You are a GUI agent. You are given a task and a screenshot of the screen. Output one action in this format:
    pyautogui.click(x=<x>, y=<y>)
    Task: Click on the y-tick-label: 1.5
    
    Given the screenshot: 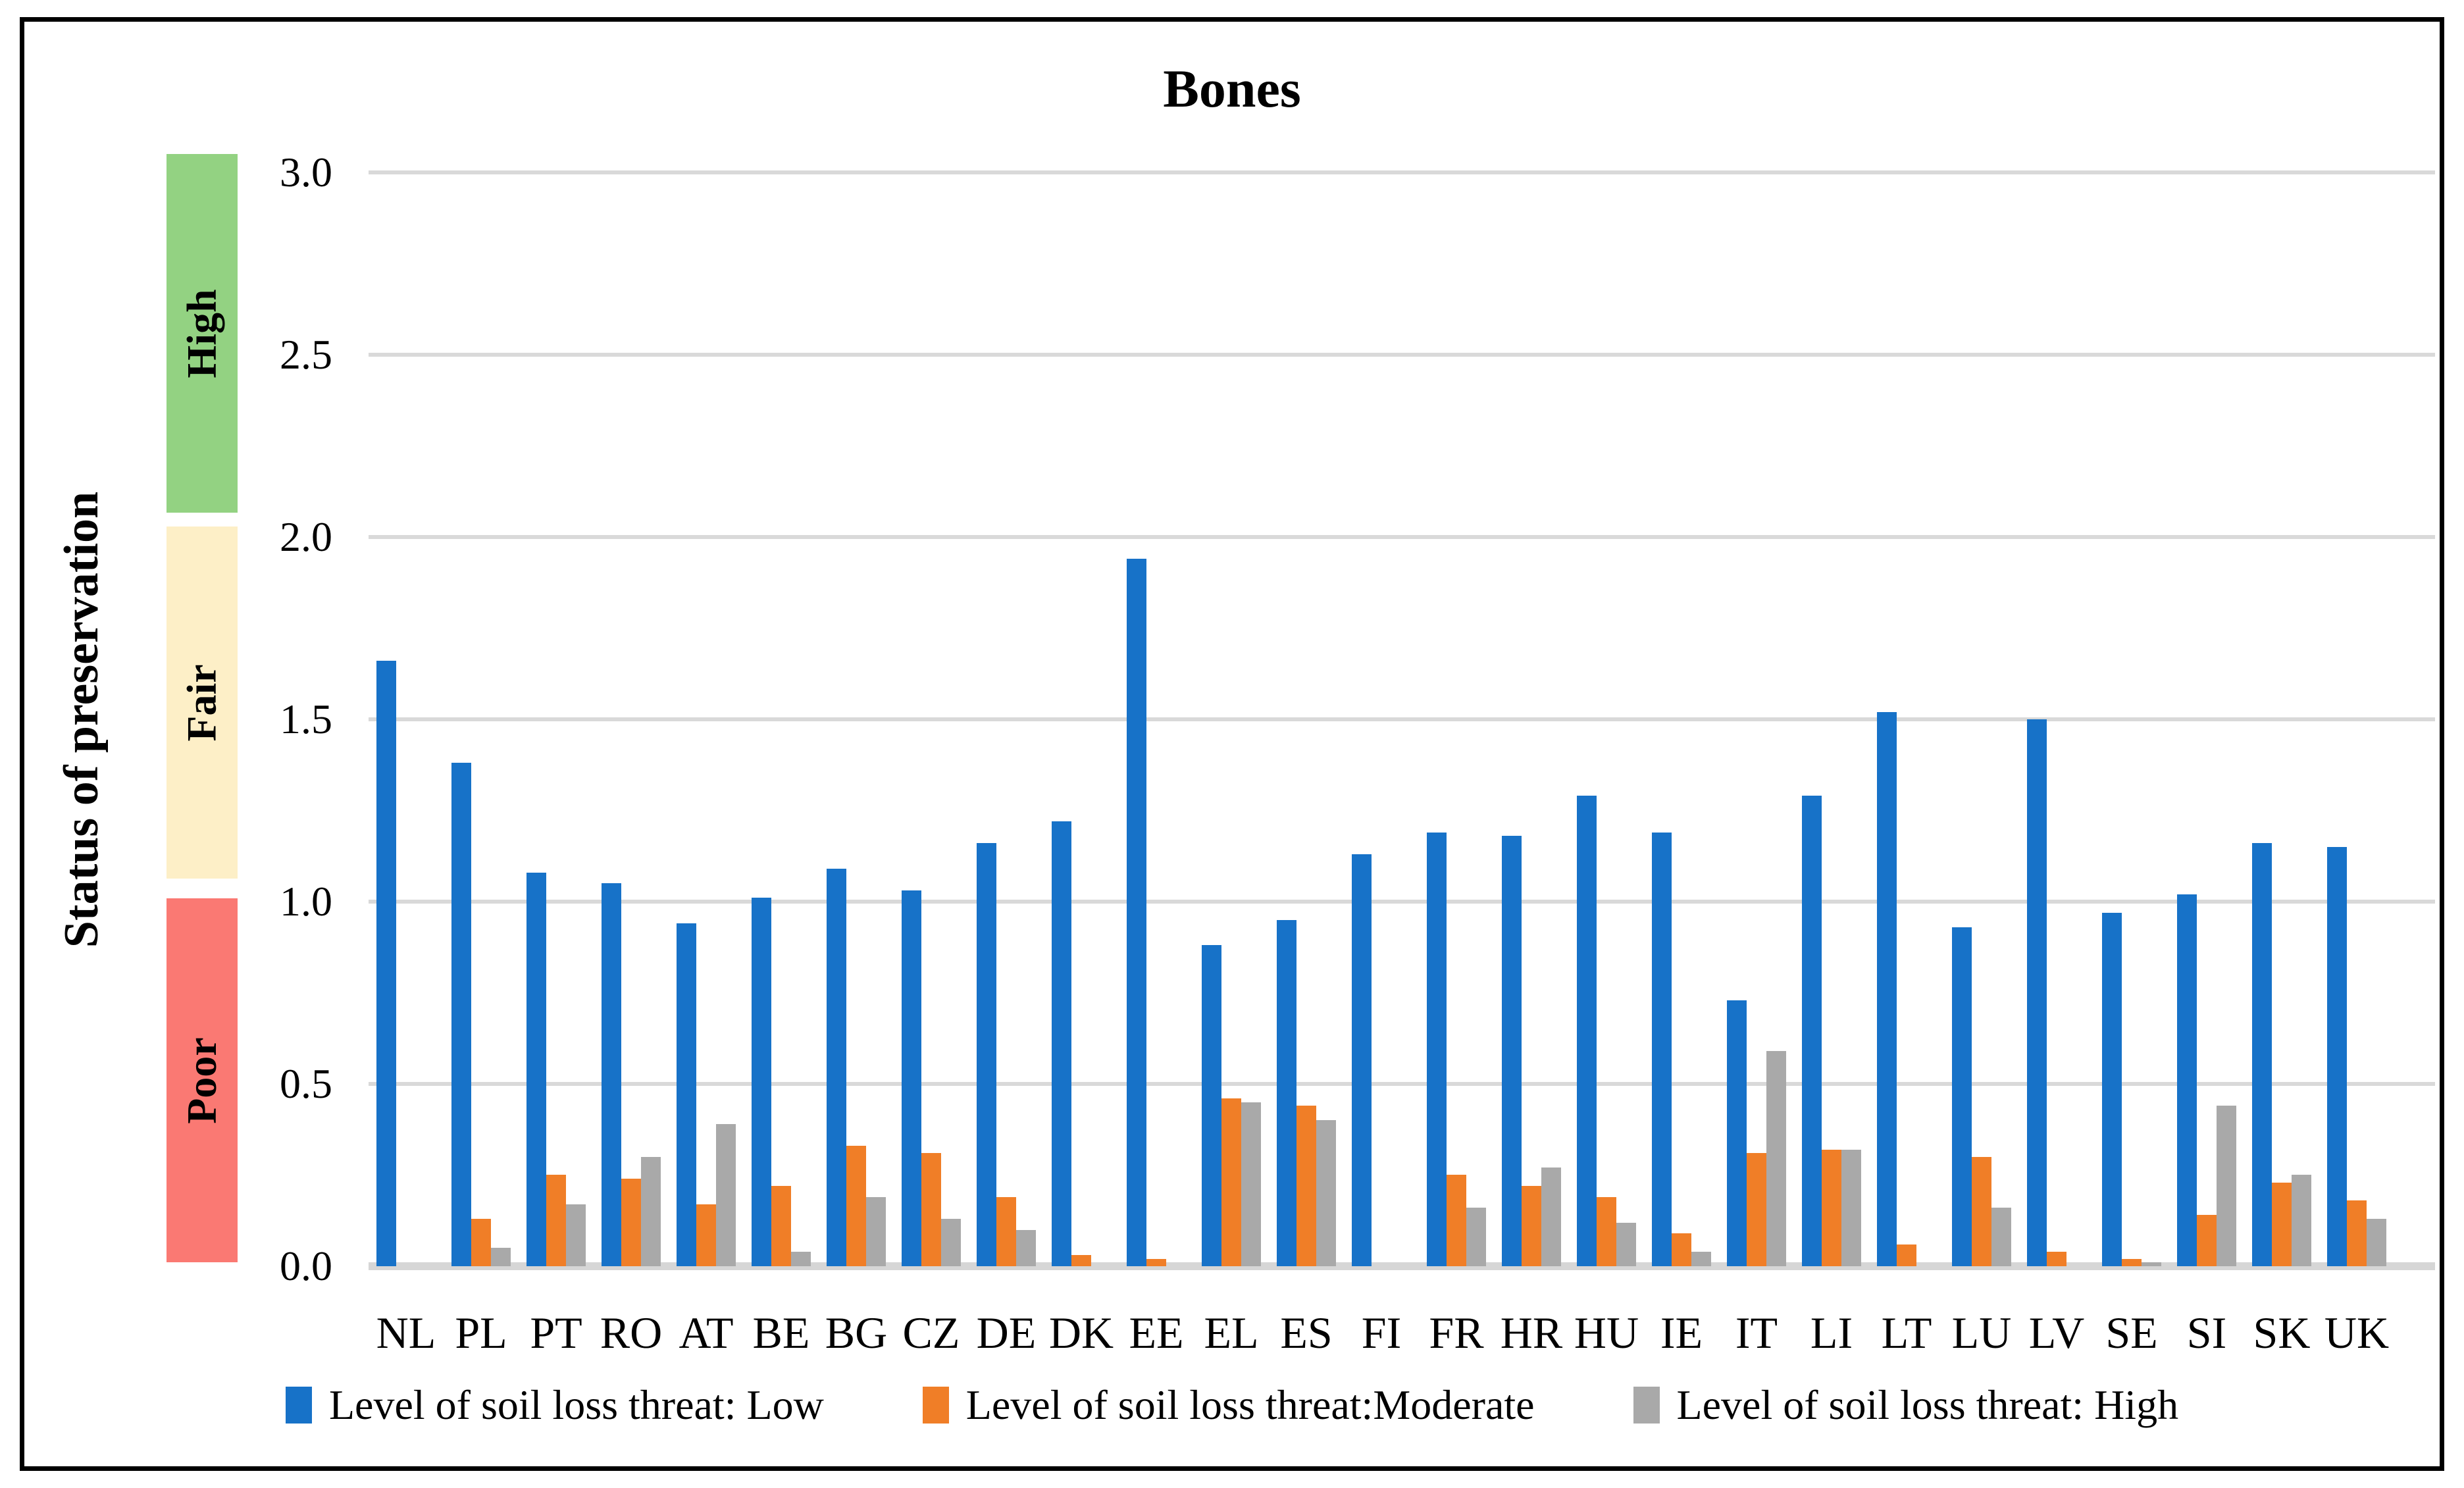 What is the action you would take?
    pyautogui.click(x=306, y=719)
    